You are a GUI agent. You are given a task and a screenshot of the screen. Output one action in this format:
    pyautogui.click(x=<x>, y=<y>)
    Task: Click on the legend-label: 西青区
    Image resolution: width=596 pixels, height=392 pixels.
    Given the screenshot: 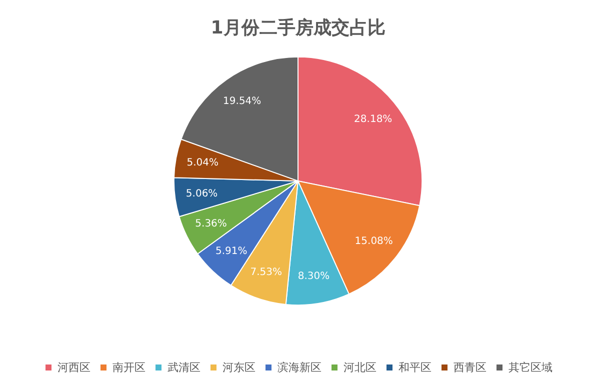 What is the action you would take?
    pyautogui.click(x=470, y=367)
    